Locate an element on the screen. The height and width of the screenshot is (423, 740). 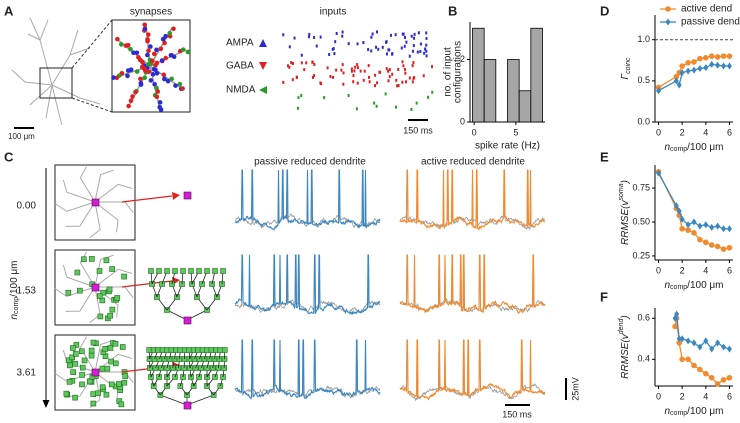
arrow is located at coordinates (147, 199).